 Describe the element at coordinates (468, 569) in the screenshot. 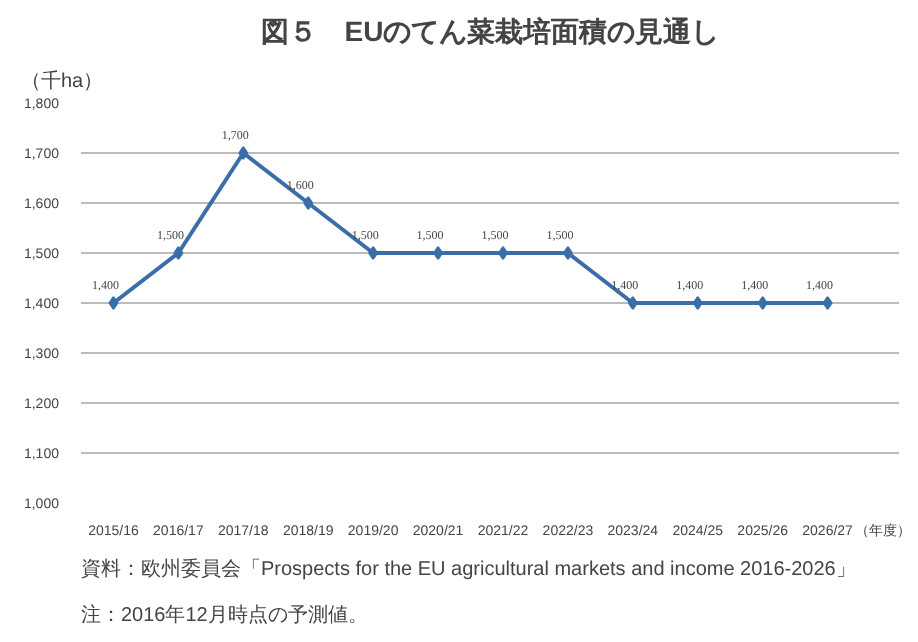

I see `text: 資料：欧州委員会「Prospects for the EU agricultural markets and income 2016-2026」` at that location.